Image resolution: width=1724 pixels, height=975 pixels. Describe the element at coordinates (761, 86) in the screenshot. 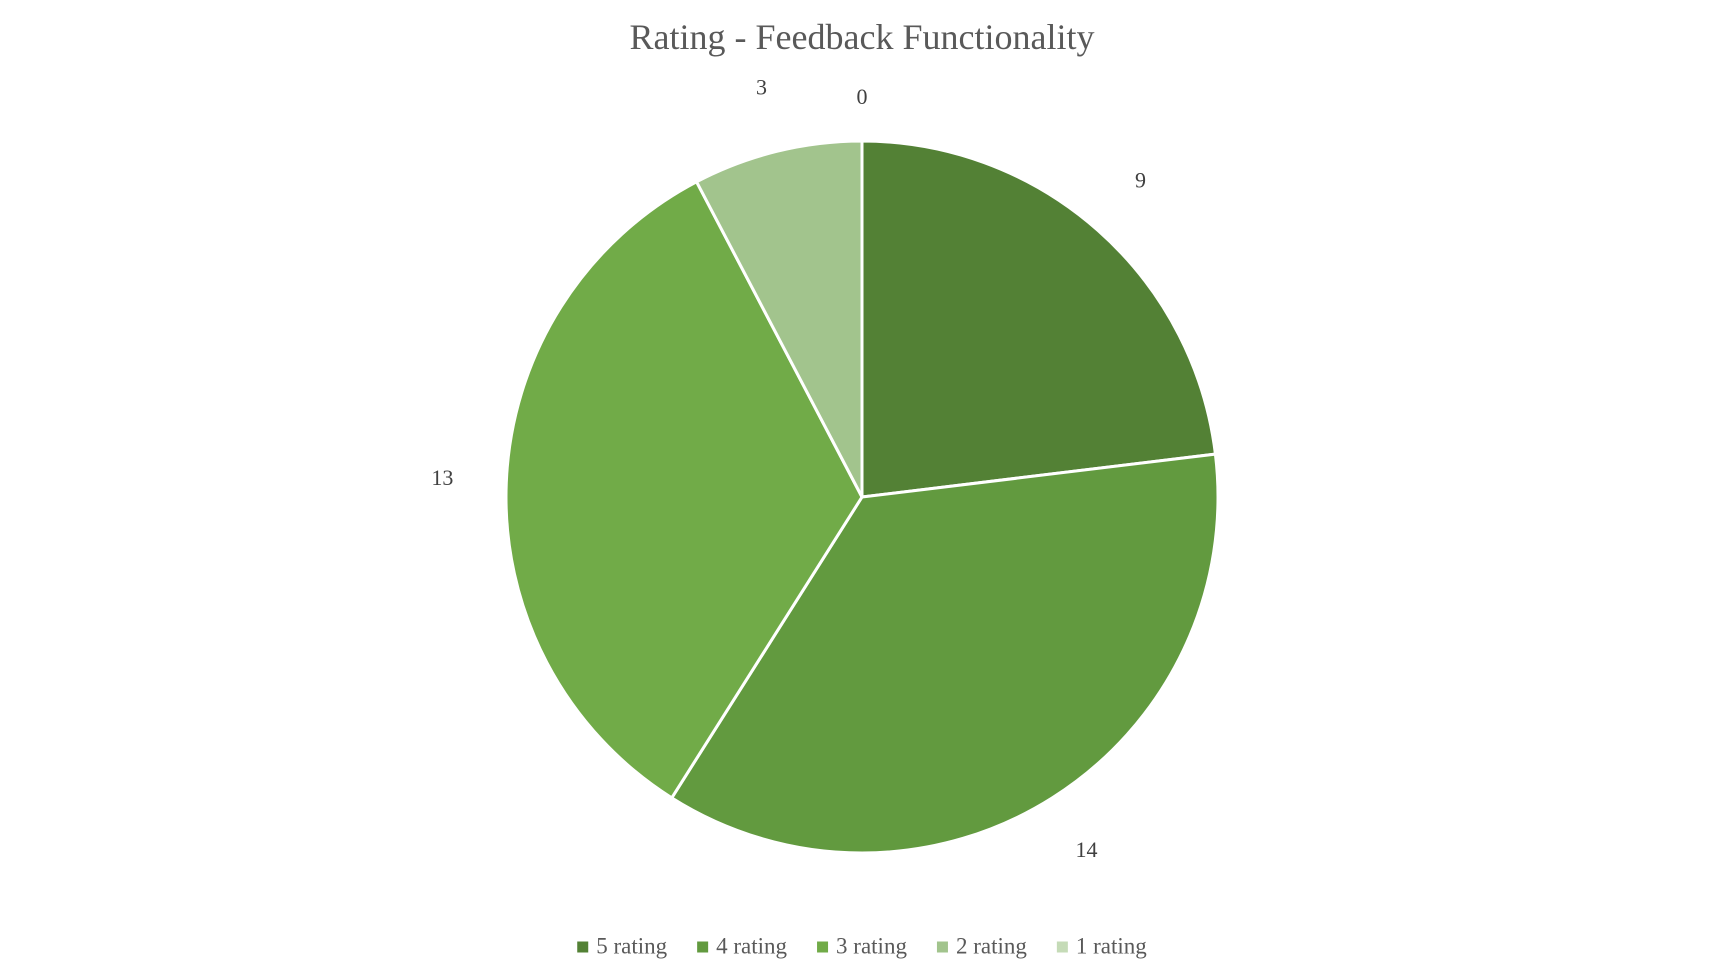

I see `data-label-2-rating: 3` at that location.